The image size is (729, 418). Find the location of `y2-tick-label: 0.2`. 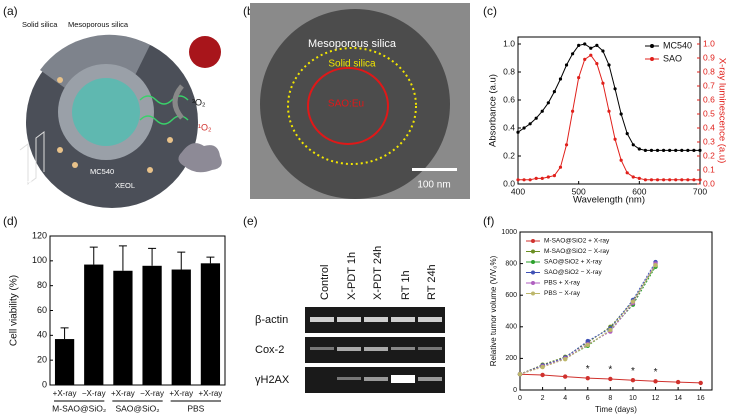

y2-tick-label: 0.2 is located at coordinates (709, 155).